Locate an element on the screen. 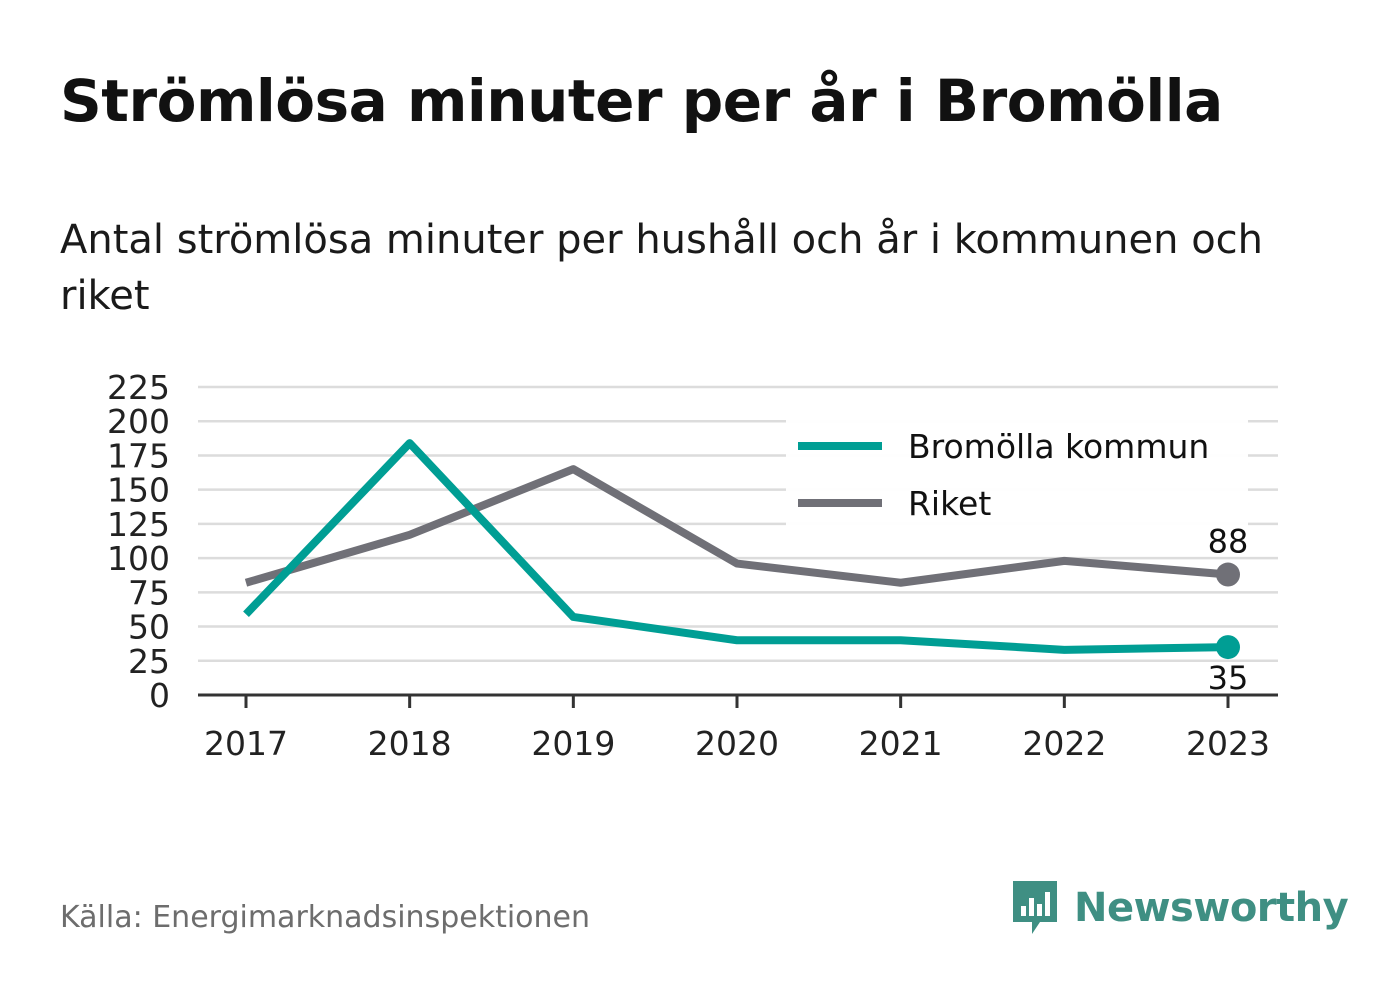 The image size is (1382, 999). end-value-label: 88 is located at coordinates (1228, 542).